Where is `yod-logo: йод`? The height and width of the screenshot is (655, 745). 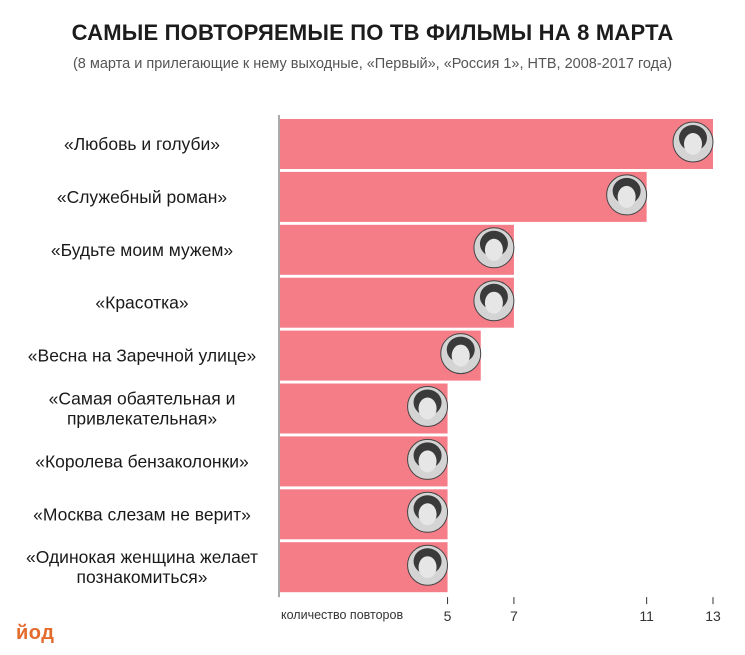 yod-logo: йод is located at coordinates (35, 633).